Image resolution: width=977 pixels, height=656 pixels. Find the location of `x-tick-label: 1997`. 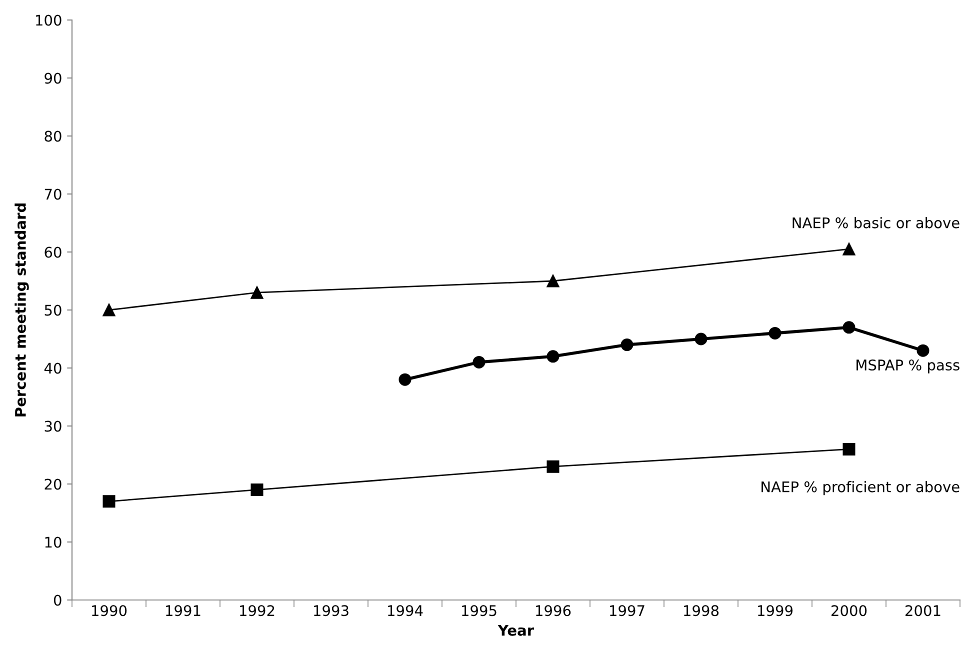

x-tick-label: 1997 is located at coordinates (627, 610).